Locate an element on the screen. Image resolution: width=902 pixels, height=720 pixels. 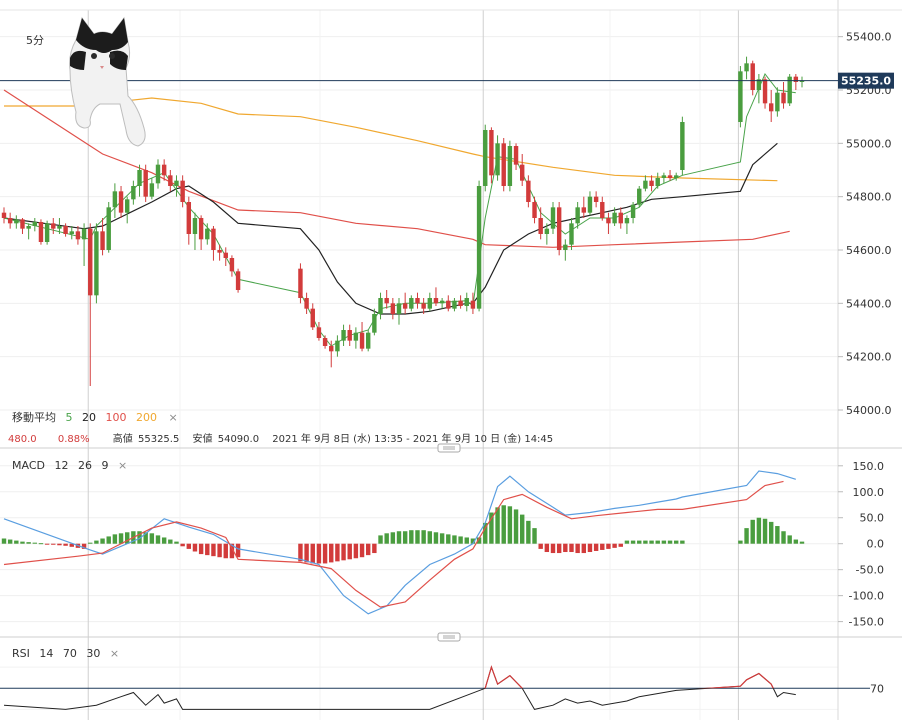
rsi-legend-p1: 14 is located at coordinates (46, 653).